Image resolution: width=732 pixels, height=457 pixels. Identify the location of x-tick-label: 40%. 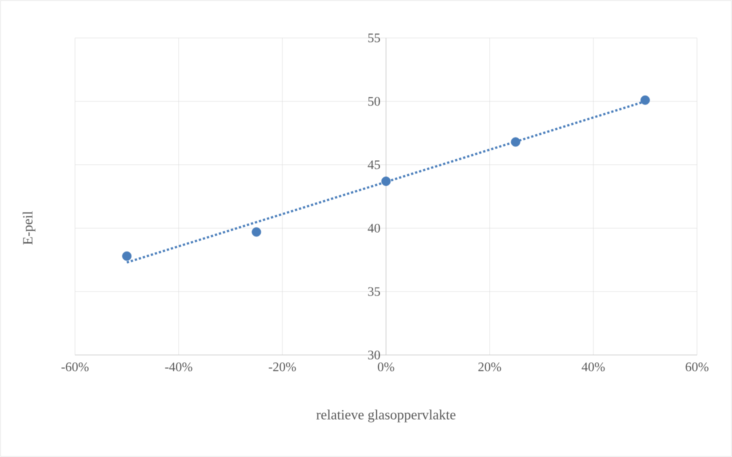
(593, 367).